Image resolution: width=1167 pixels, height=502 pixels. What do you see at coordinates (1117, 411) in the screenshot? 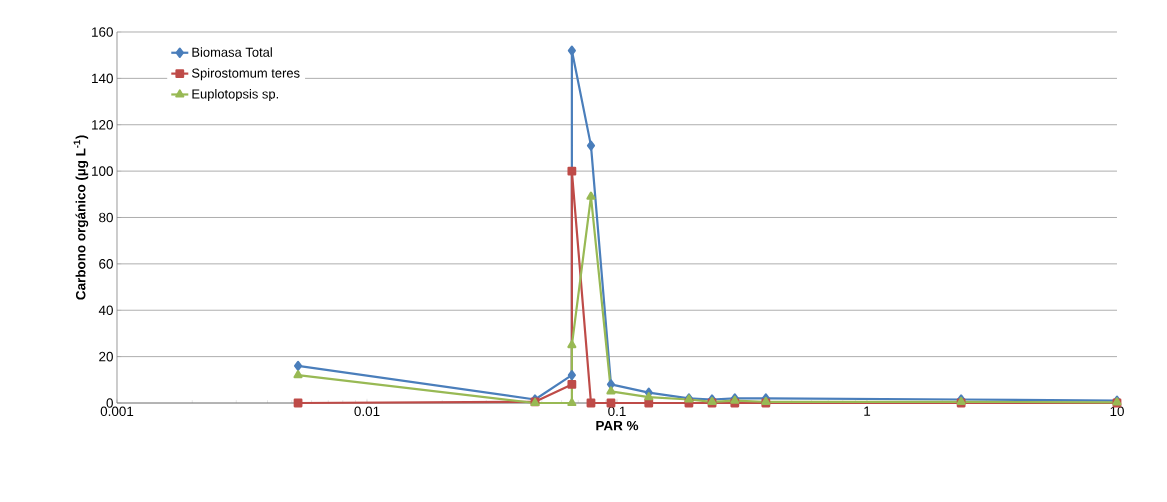
I see `x-tick-label: 10` at bounding box center [1117, 411].